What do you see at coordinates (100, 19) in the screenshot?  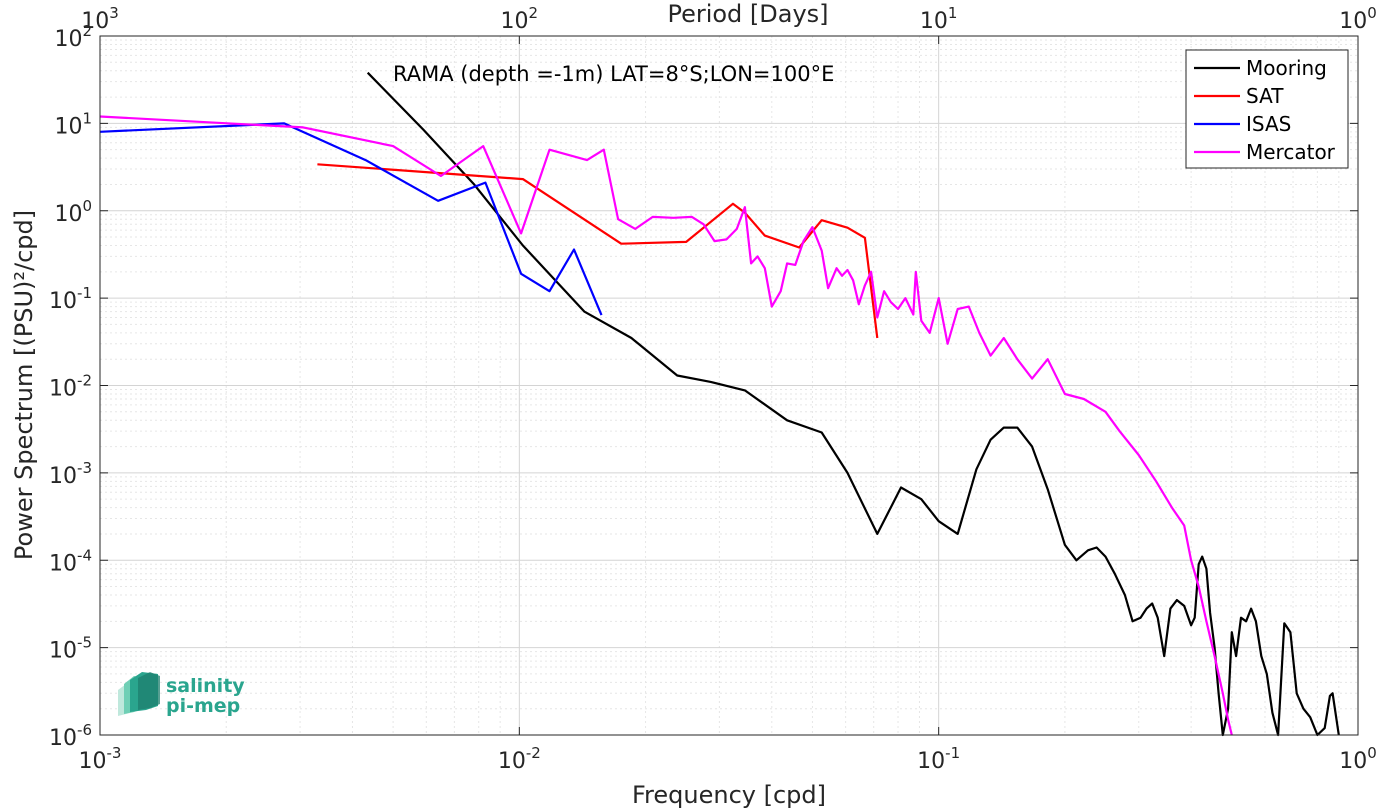 I see `top-tick-label: 10³` at bounding box center [100, 19].